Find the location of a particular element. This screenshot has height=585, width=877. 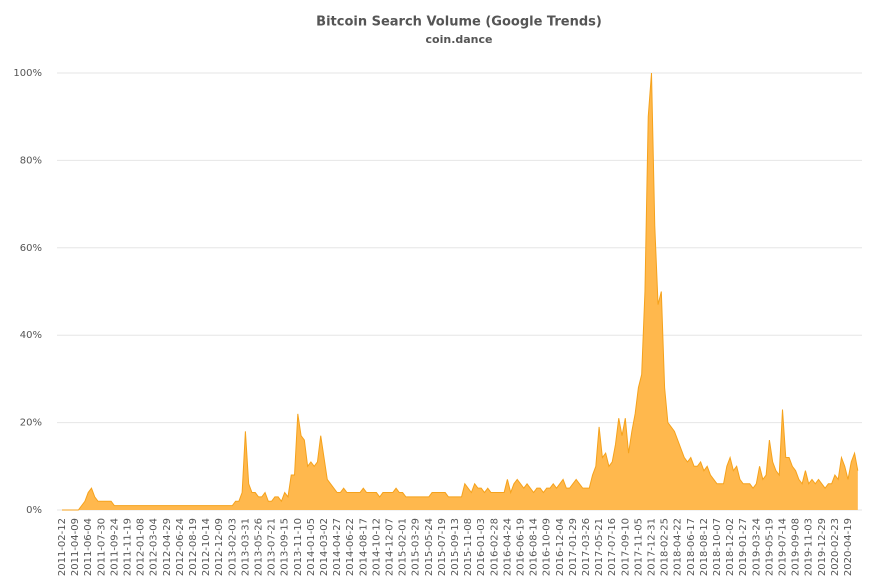

y-tick-label: 100% is located at coordinates (27, 73).